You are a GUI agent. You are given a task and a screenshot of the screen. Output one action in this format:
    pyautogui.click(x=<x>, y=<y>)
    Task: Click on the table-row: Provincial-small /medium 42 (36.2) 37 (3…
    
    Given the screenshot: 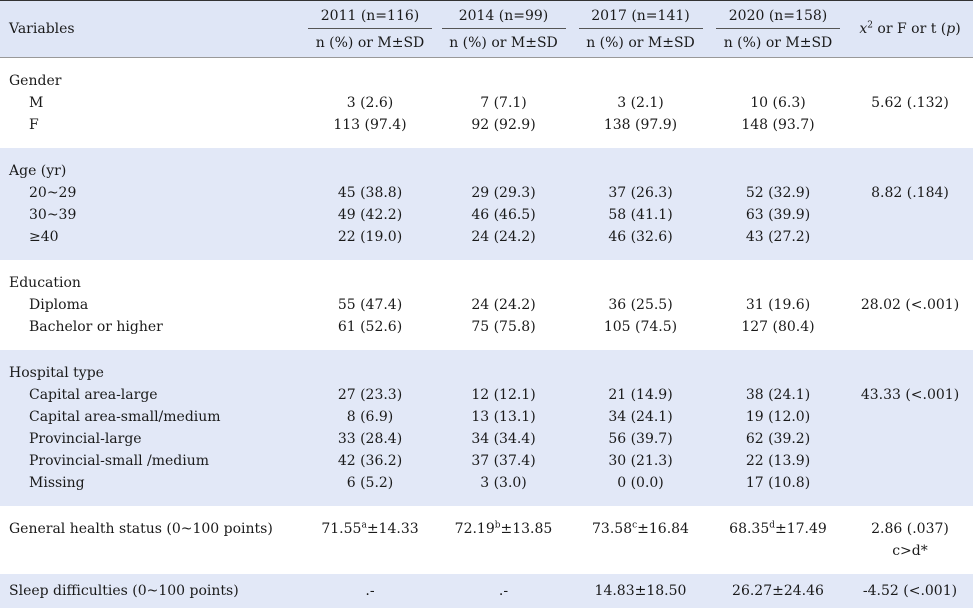 What is the action you would take?
    pyautogui.click(x=486, y=461)
    